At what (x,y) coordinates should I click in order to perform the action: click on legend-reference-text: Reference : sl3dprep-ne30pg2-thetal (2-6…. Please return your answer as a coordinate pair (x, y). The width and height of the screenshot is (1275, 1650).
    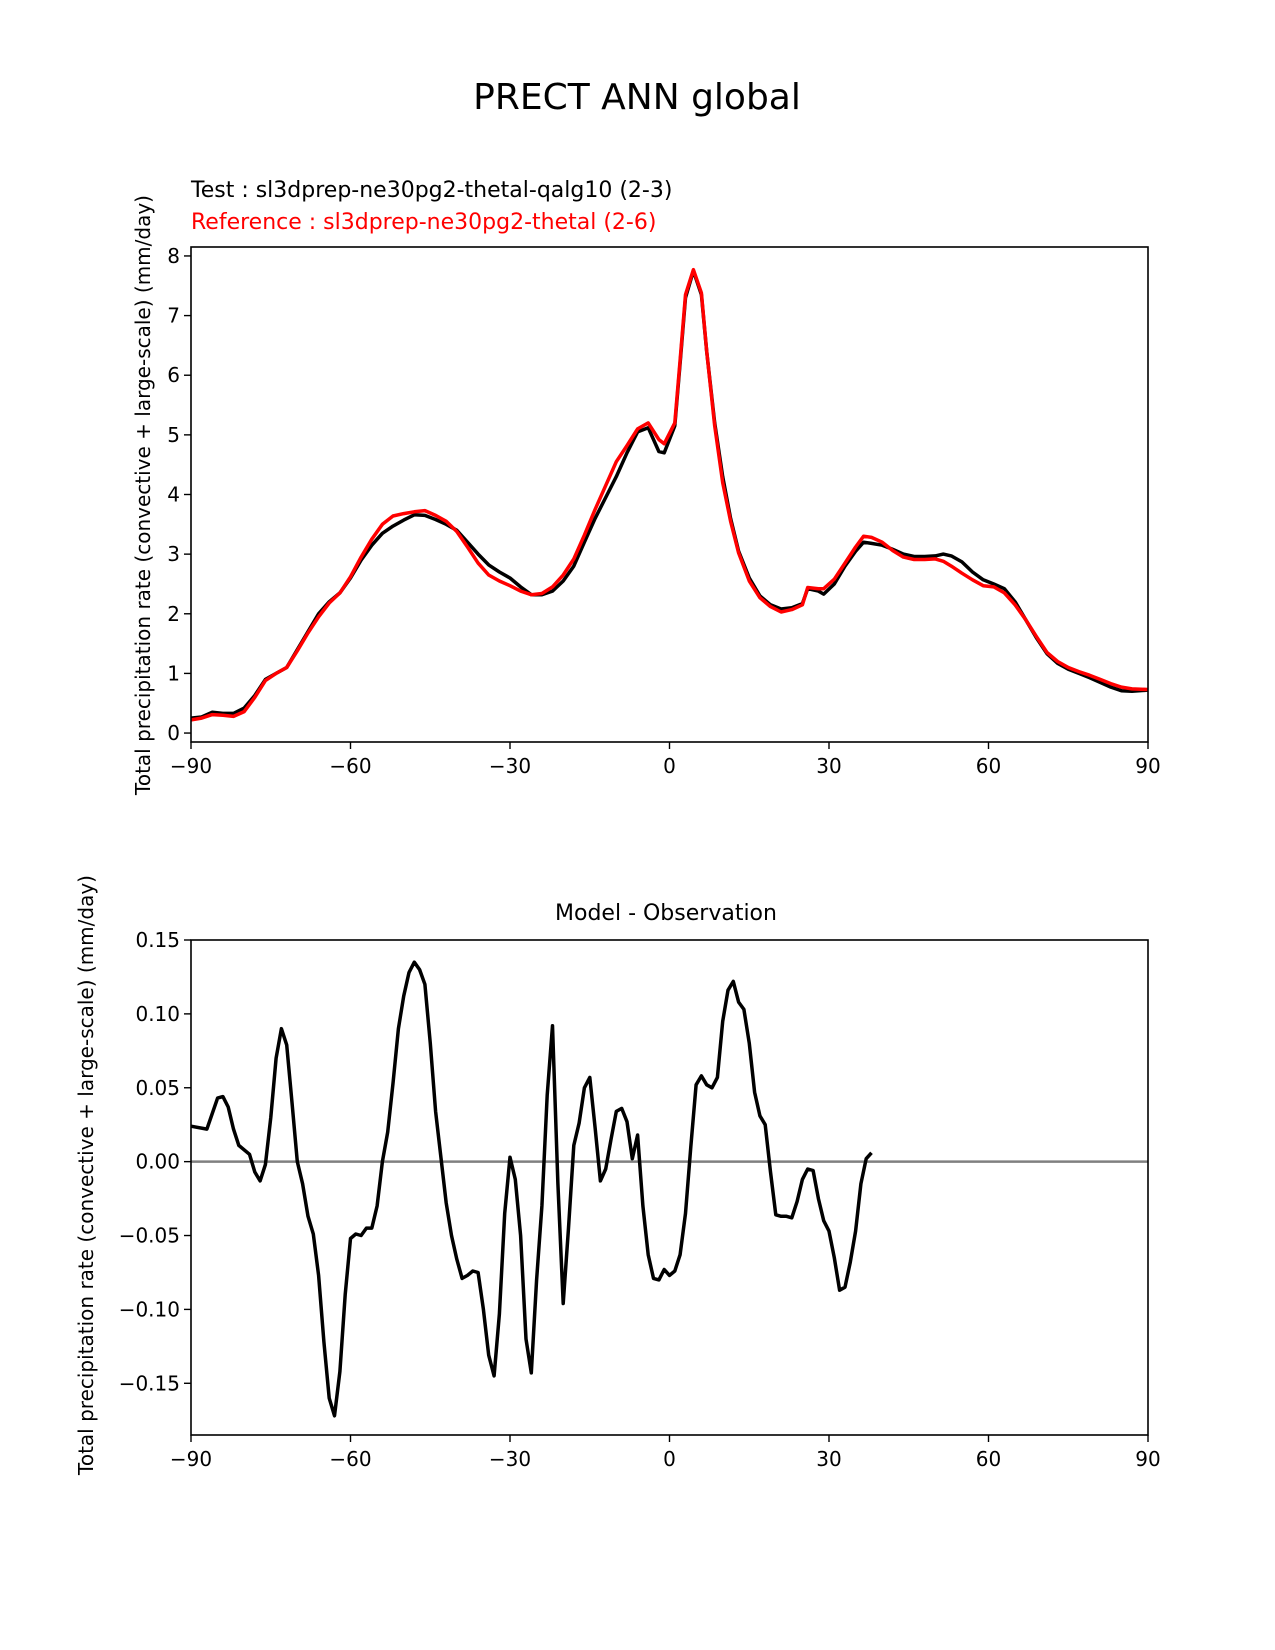
    Looking at the image, I should click on (423, 222).